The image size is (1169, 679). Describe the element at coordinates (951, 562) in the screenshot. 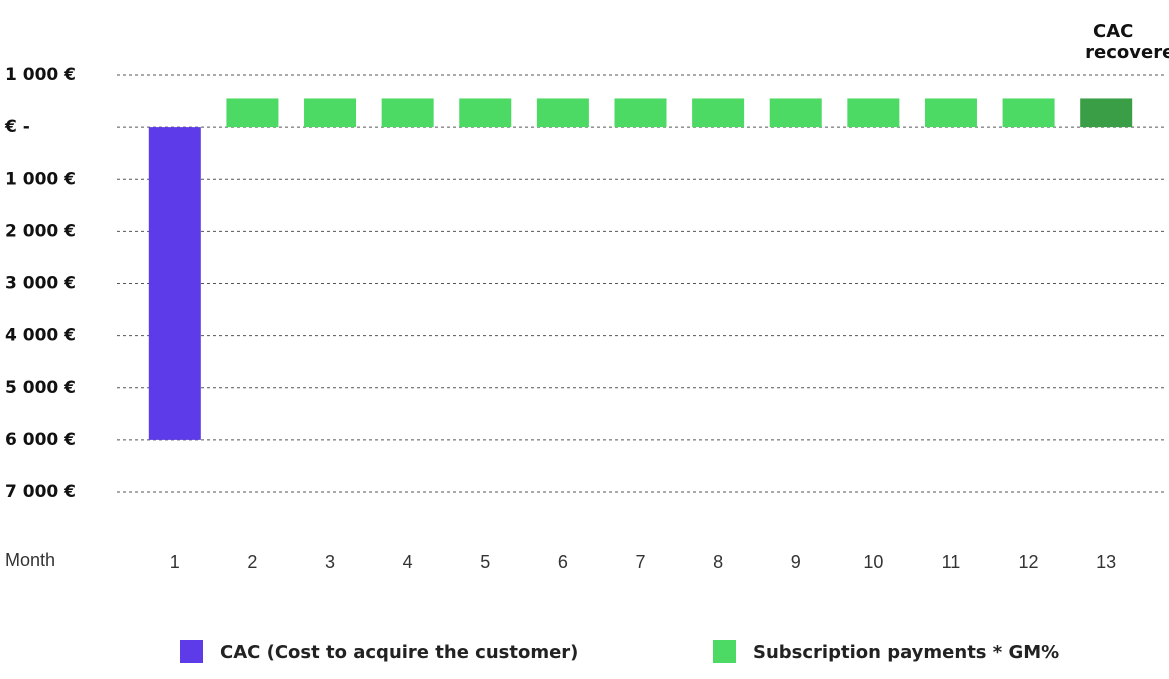

I see `x-tick-label: 11` at that location.